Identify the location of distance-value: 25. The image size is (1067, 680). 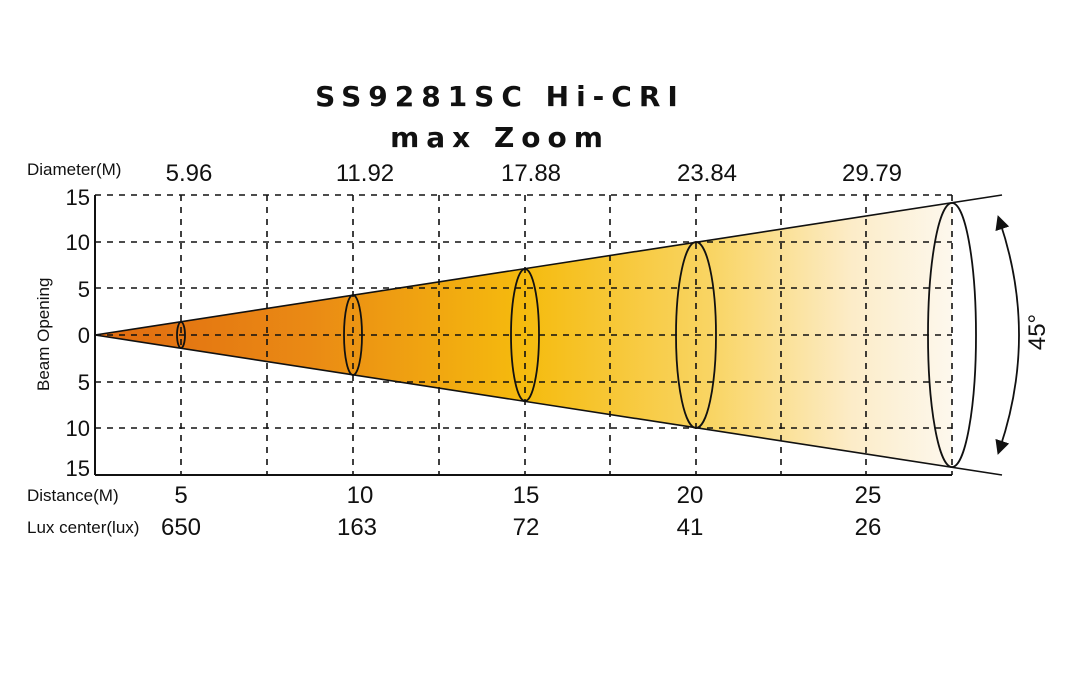
(868, 495).